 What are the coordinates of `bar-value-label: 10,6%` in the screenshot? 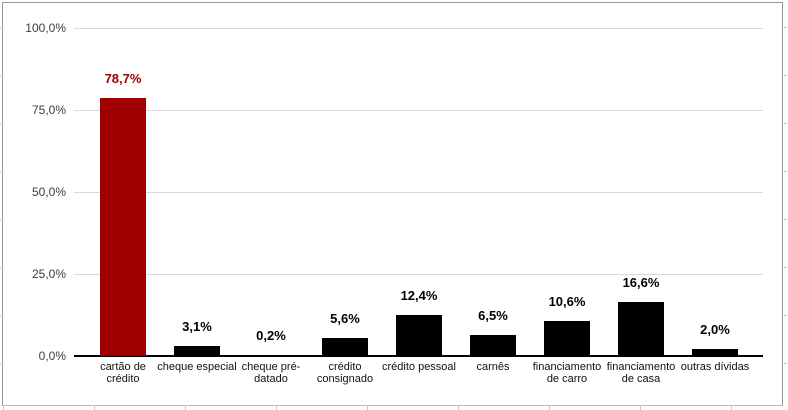 It's located at (567, 301).